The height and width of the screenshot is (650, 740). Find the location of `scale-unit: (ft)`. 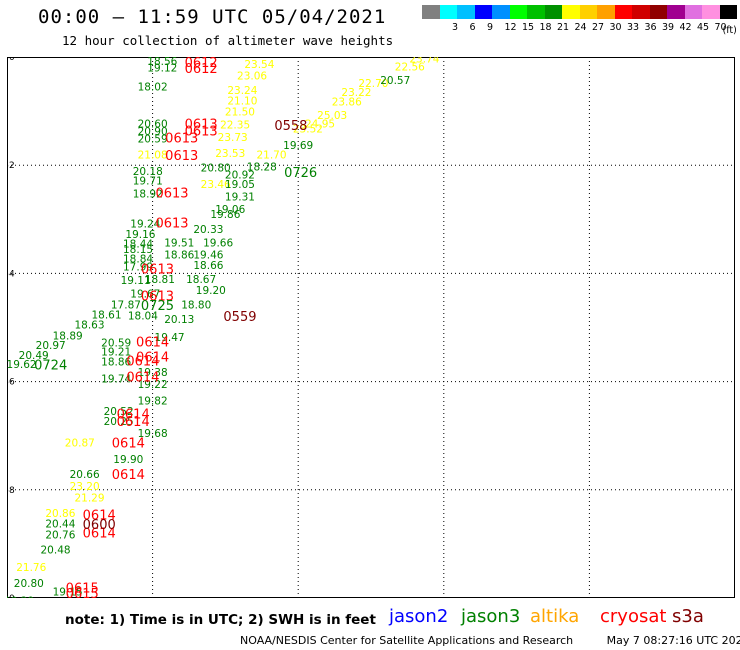

scale-unit: (ft) is located at coordinates (729, 30).